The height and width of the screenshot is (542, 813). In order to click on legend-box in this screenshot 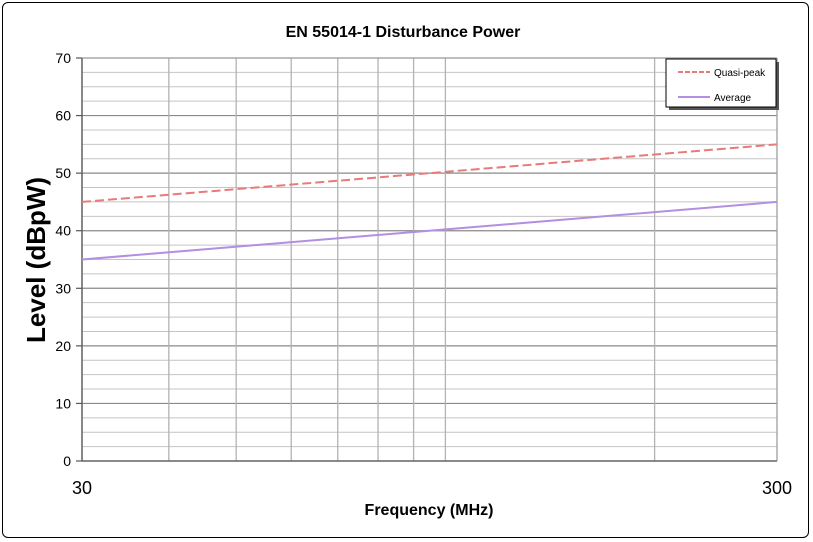, I will do `click(721, 83)`.